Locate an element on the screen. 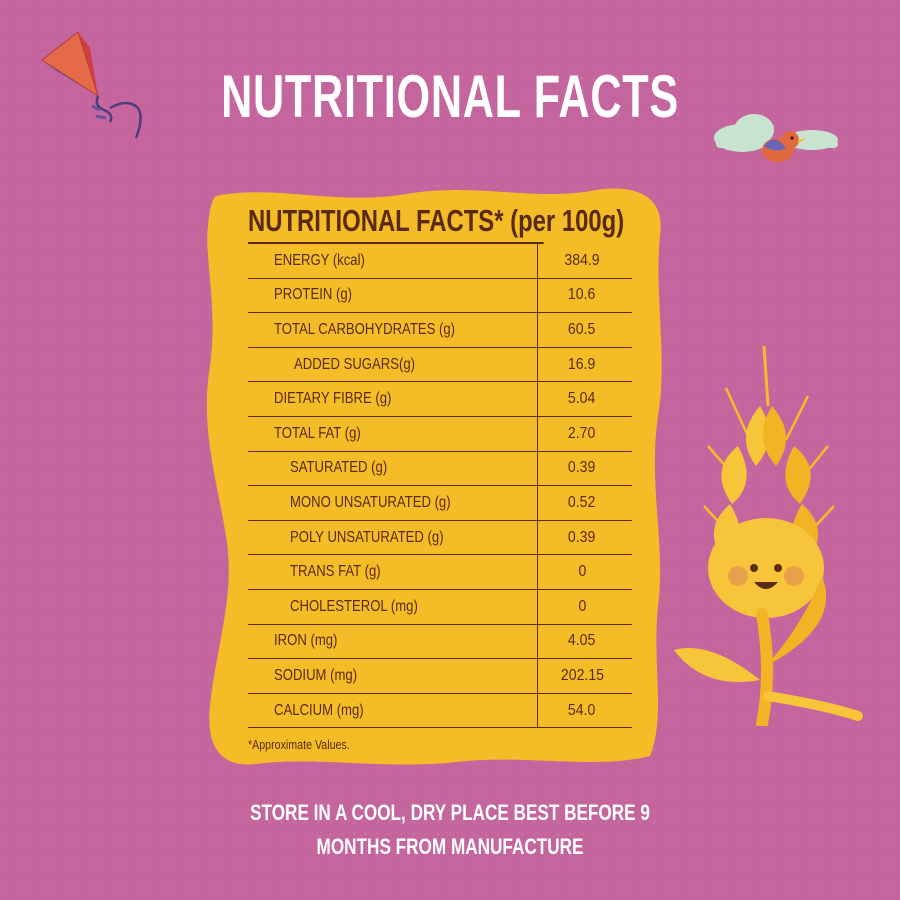 The image size is (900, 900). row-label-cell: POLY UNSATURATED (g) is located at coordinates (393, 537).